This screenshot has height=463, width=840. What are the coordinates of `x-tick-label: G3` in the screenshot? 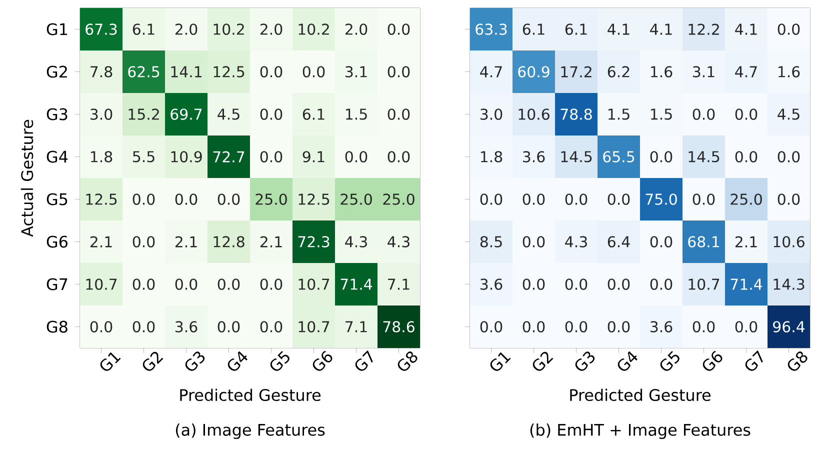 It's located at (585, 361).